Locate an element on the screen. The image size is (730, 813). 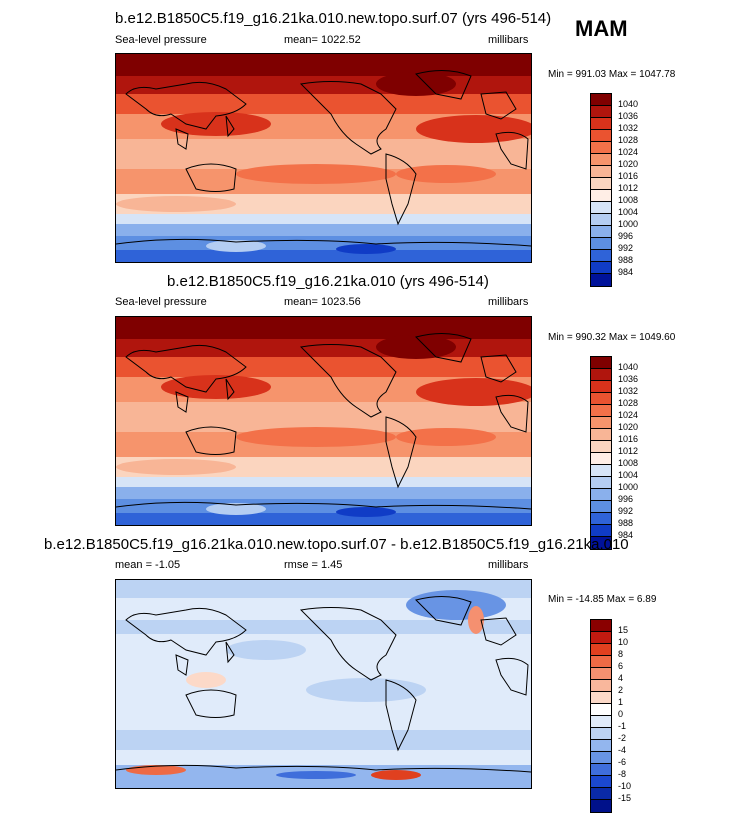
panel-3-colorbar-labels: 15 10 8 6 4 2 1 0 -1 -2 -4 -6 -8 -10 -15 is located at coordinates (624, 714).